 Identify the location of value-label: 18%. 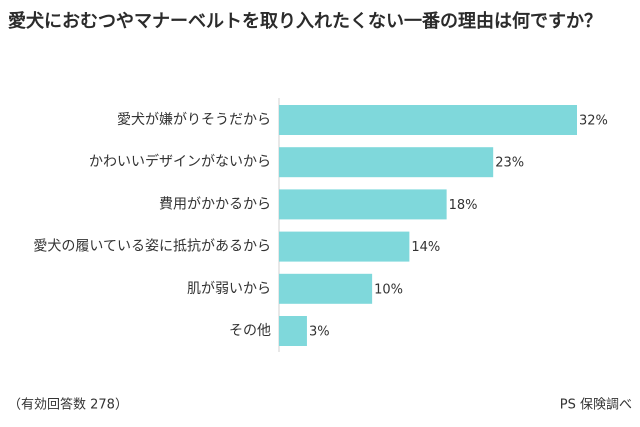
(463, 205).